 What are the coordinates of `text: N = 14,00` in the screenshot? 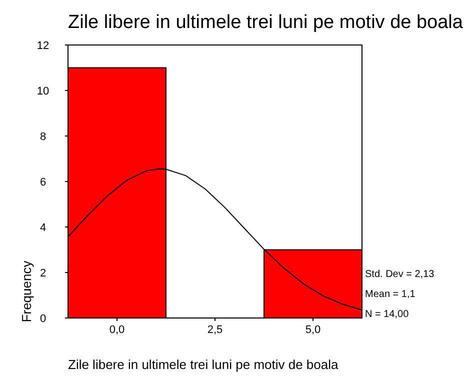 It's located at (387, 314).